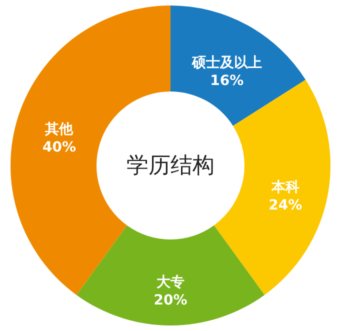 The height and width of the screenshot is (331, 341). What do you see at coordinates (59, 147) in the screenshot?
I see `data-label: 40%` at bounding box center [59, 147].